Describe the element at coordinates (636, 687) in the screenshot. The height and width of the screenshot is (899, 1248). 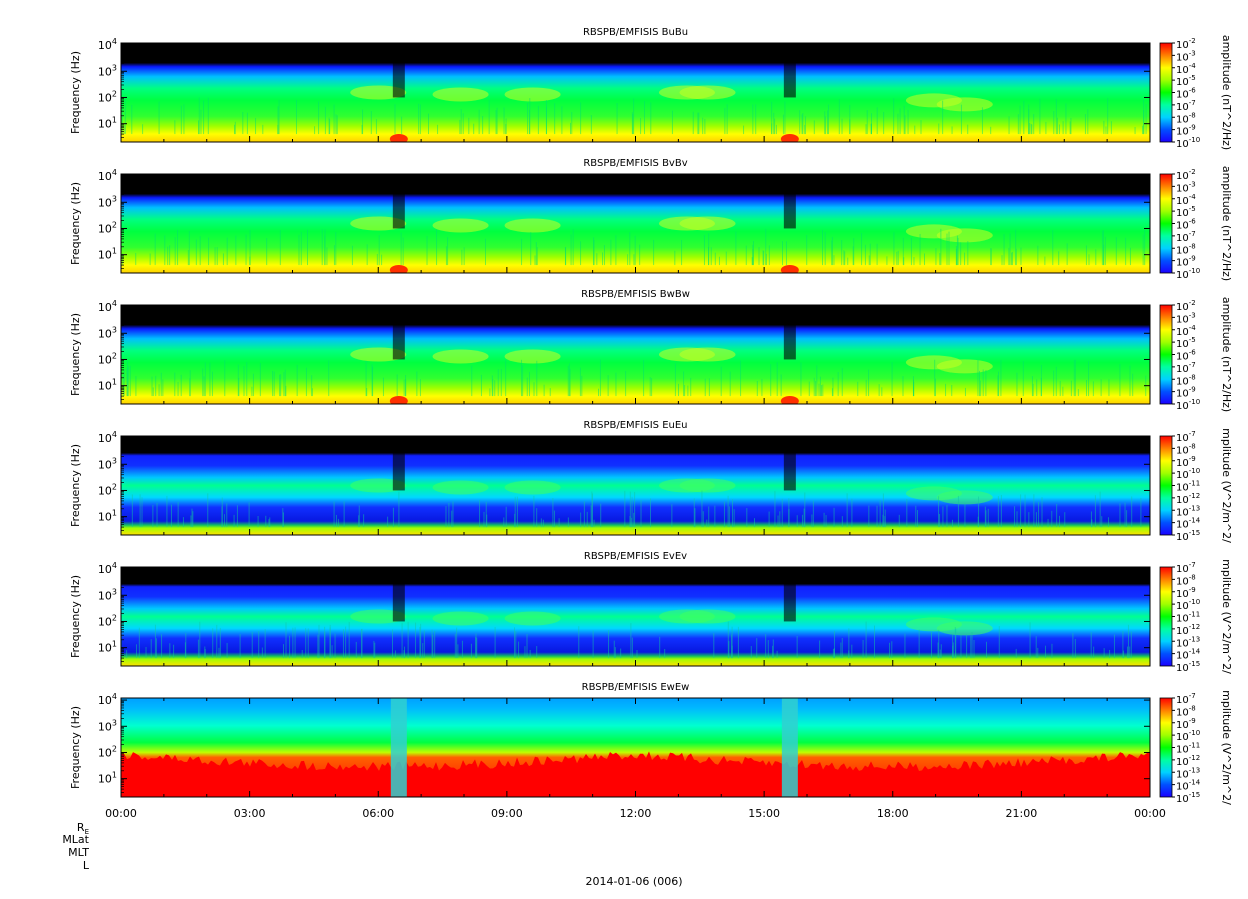
I see `panel-title: RBSPB/EMFISIS EwEw` at that location.